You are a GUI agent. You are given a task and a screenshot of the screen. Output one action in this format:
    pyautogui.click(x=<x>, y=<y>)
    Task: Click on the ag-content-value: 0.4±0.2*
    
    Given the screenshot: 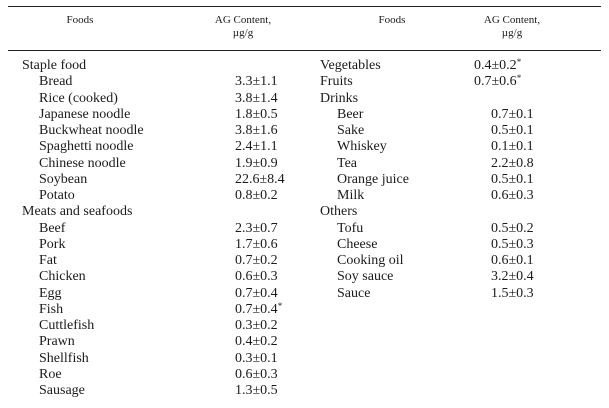 What is the action you would take?
    pyautogui.click(x=498, y=65)
    